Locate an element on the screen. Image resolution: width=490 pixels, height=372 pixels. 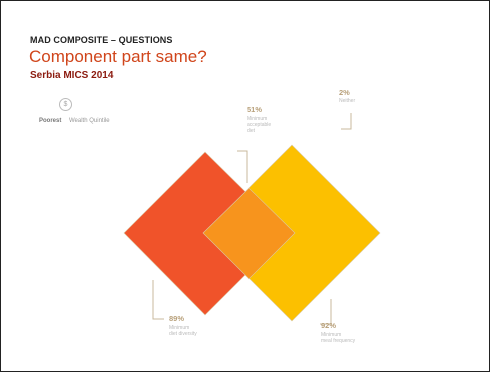
coin-icon: $ is located at coordinates (65, 104).